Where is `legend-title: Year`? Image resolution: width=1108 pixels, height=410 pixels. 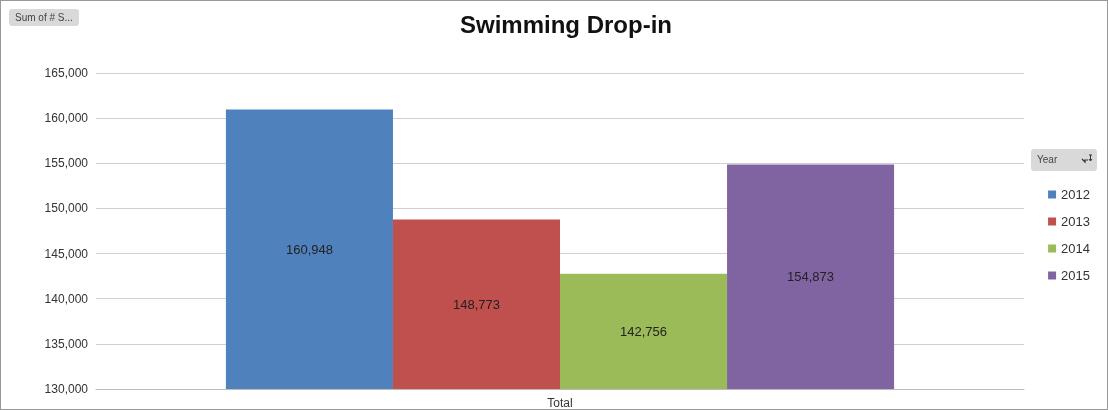
legend-title: Year is located at coordinates (1047, 159).